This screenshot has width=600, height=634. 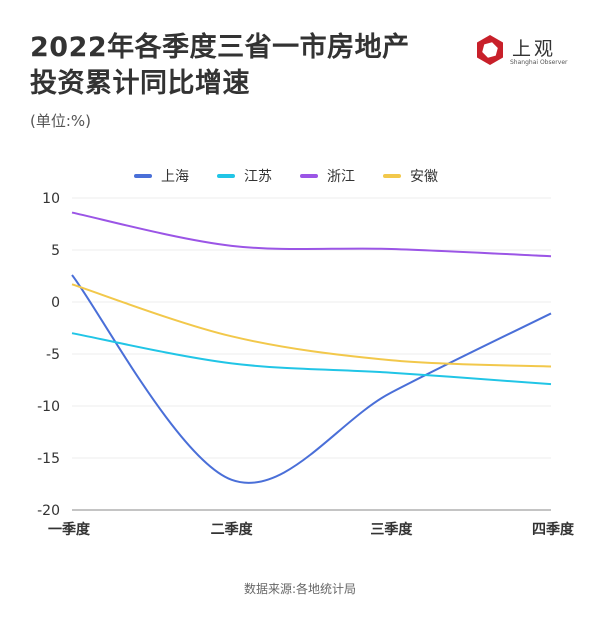 I want to click on legend-item: 安徽, so click(x=410, y=176).